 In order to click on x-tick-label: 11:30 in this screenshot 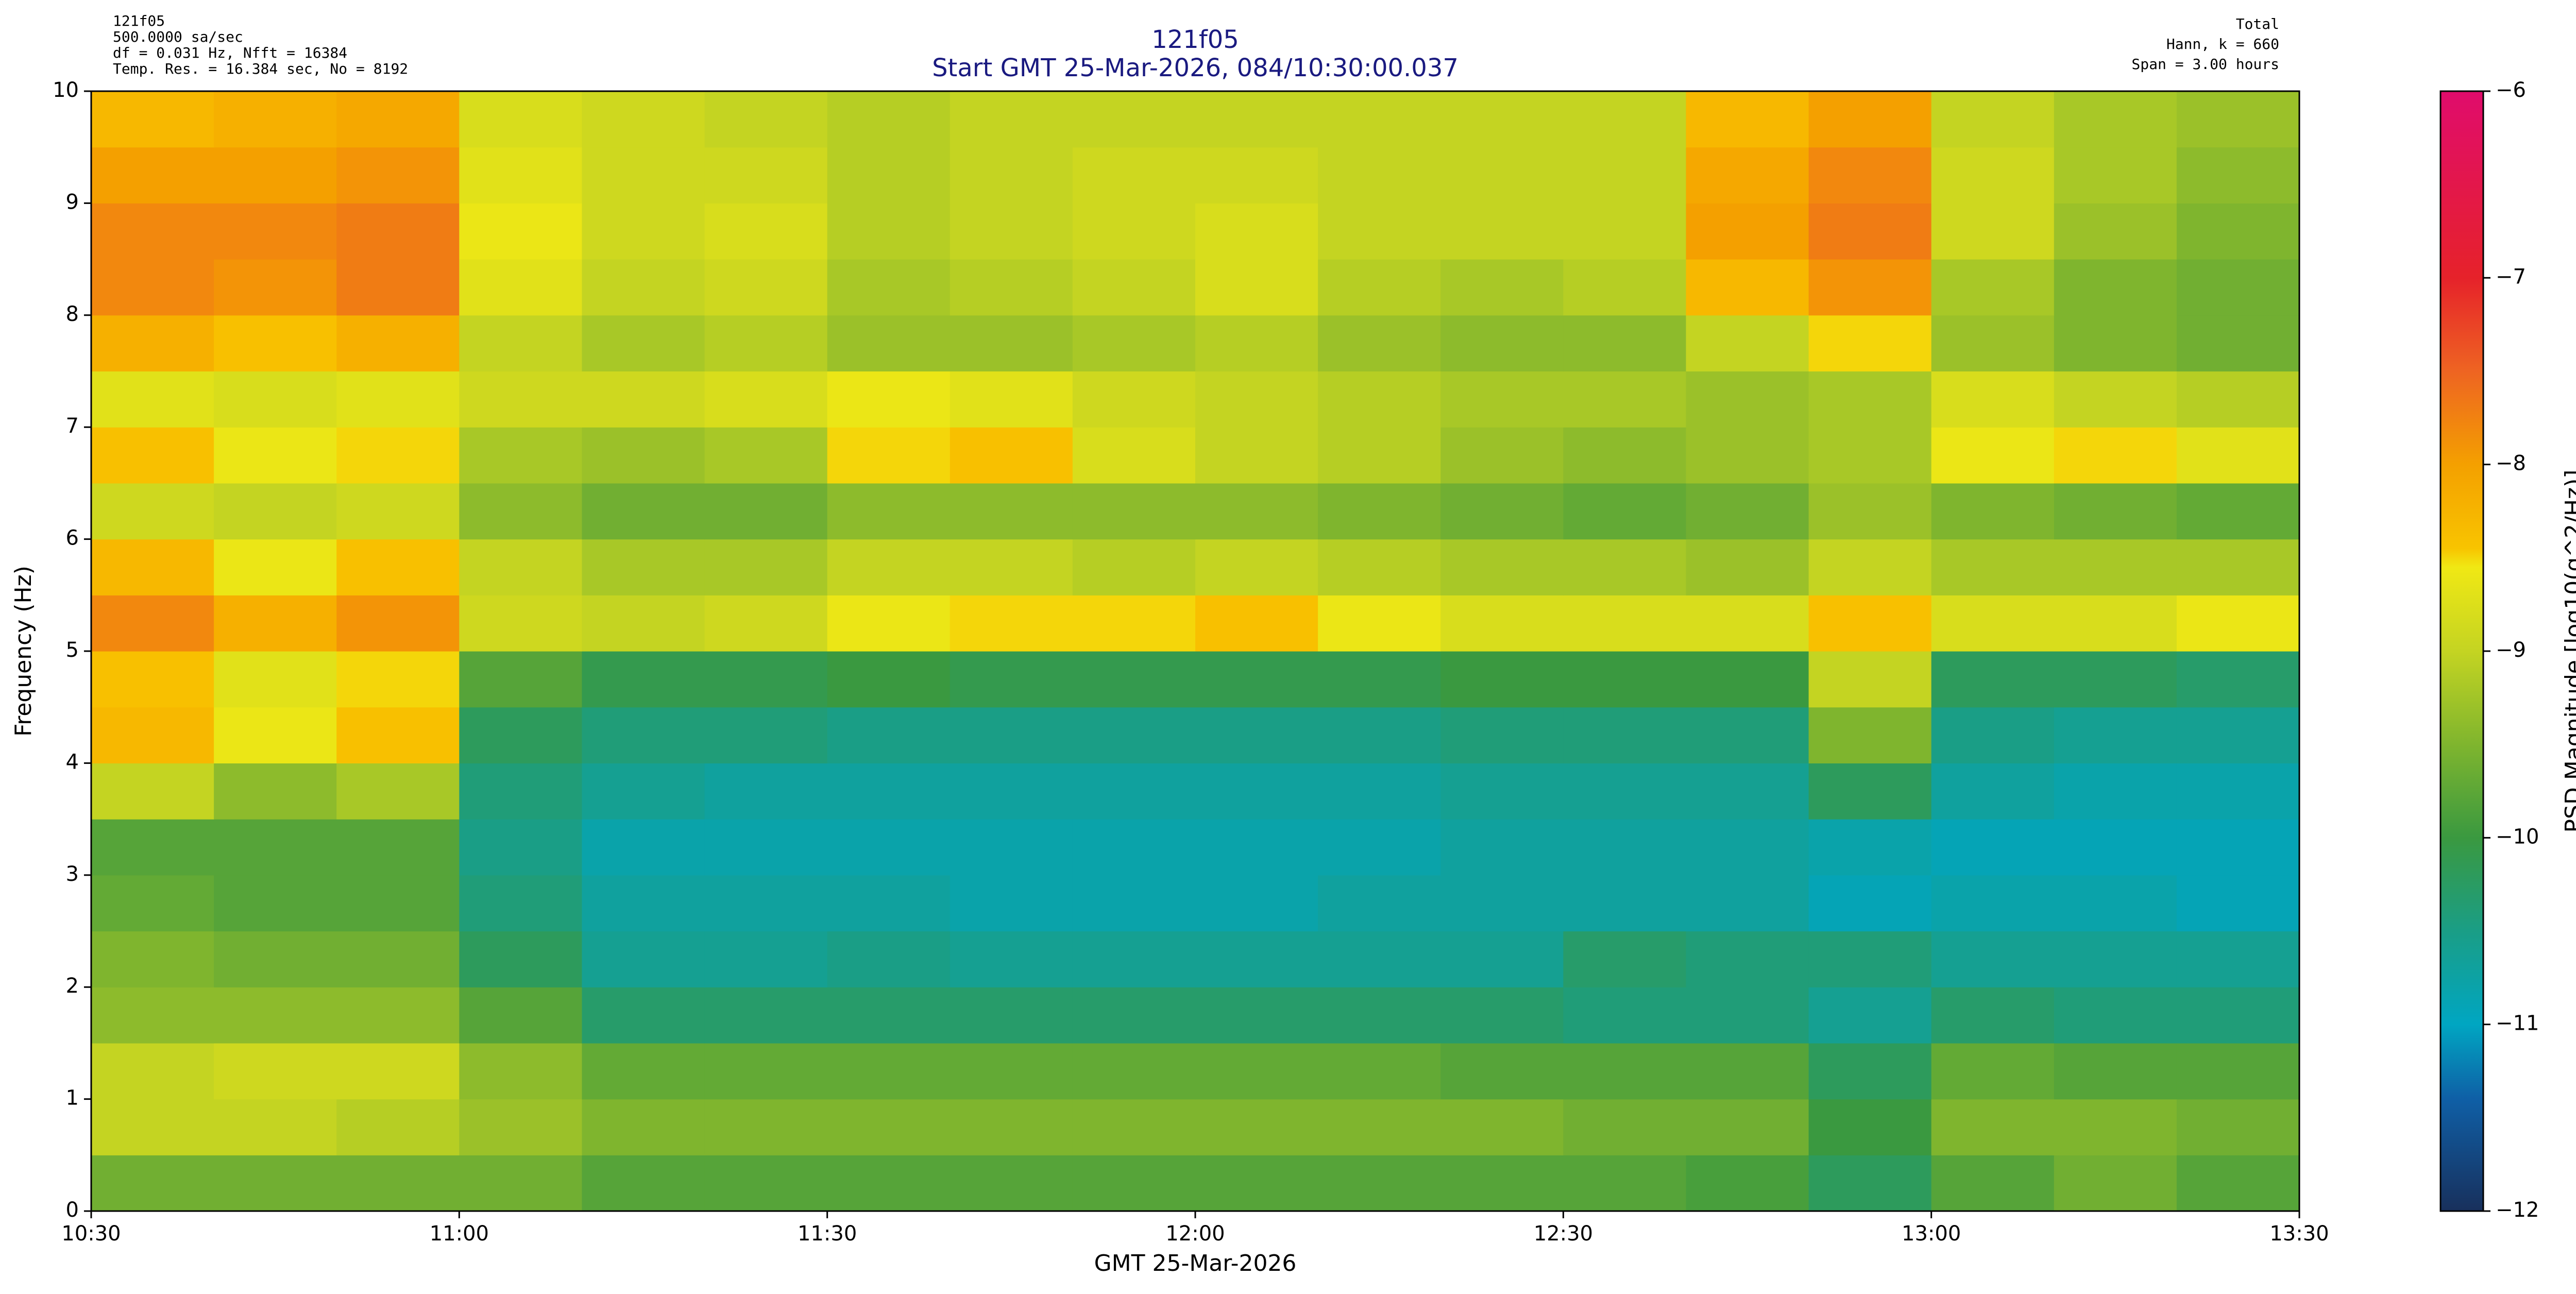, I will do `click(827, 1234)`.